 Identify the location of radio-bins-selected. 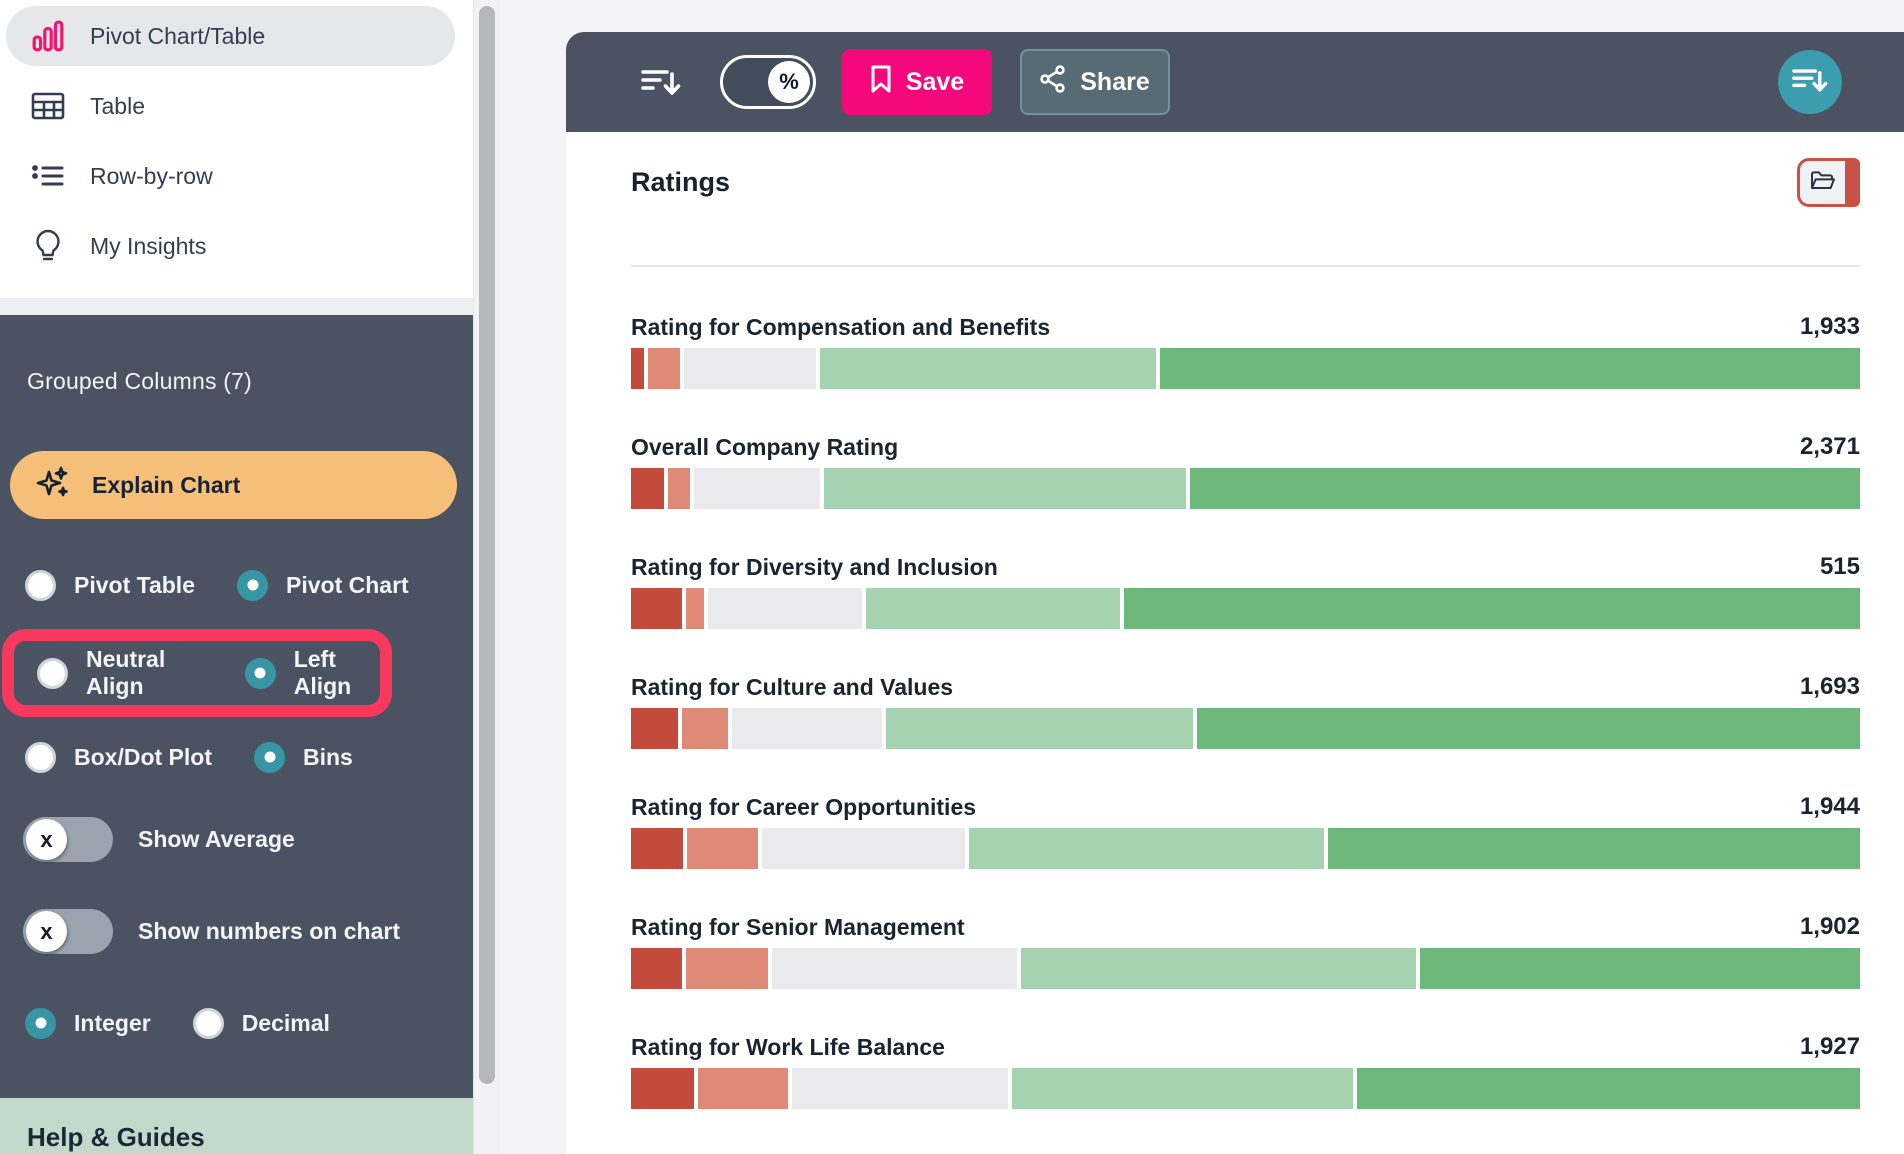
(269, 757).